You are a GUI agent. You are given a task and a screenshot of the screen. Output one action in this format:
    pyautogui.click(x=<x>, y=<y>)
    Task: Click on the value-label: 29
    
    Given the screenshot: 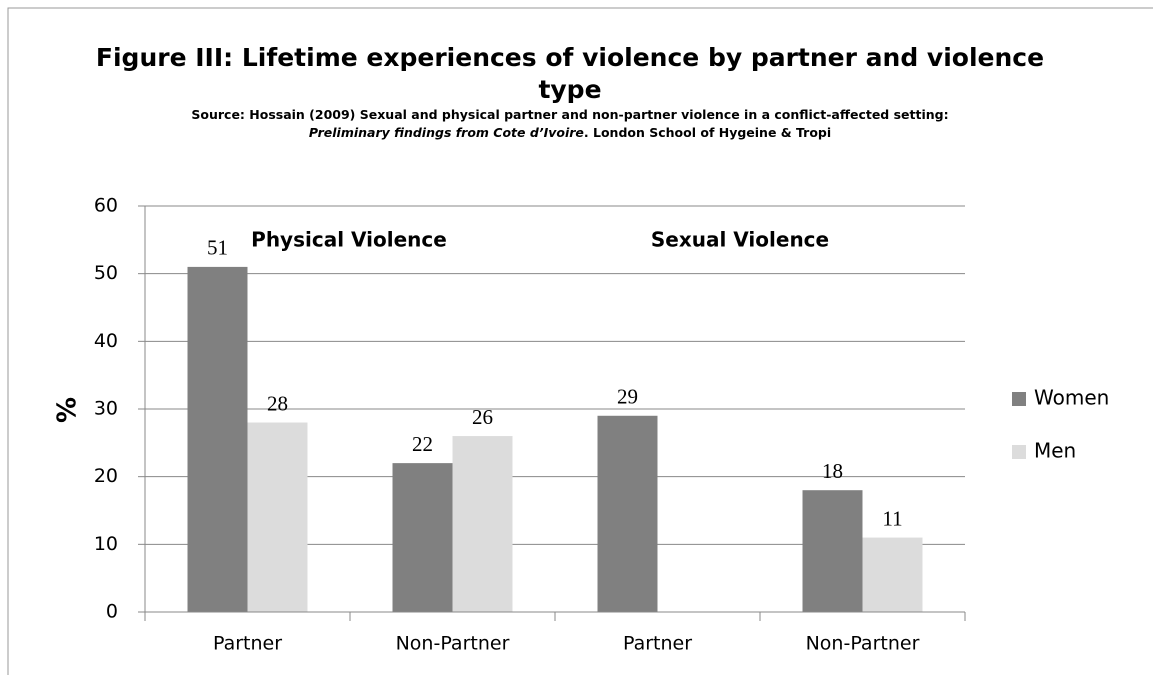 What is the action you would take?
    pyautogui.click(x=627, y=397)
    